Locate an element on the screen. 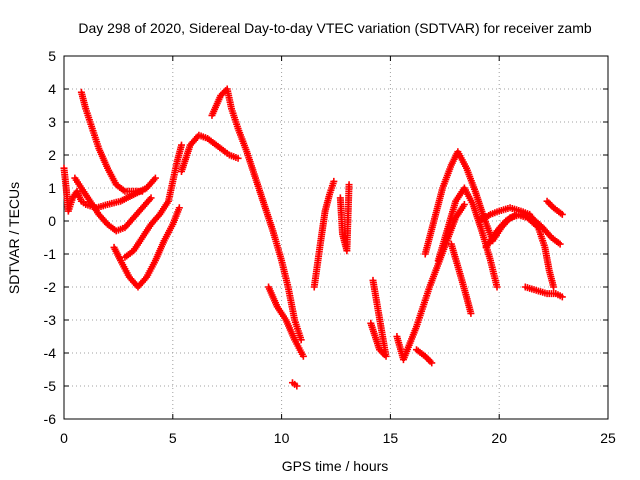 This screenshot has height=480, width=640. x-axis-label: GPS time / hours is located at coordinates (335, 466).